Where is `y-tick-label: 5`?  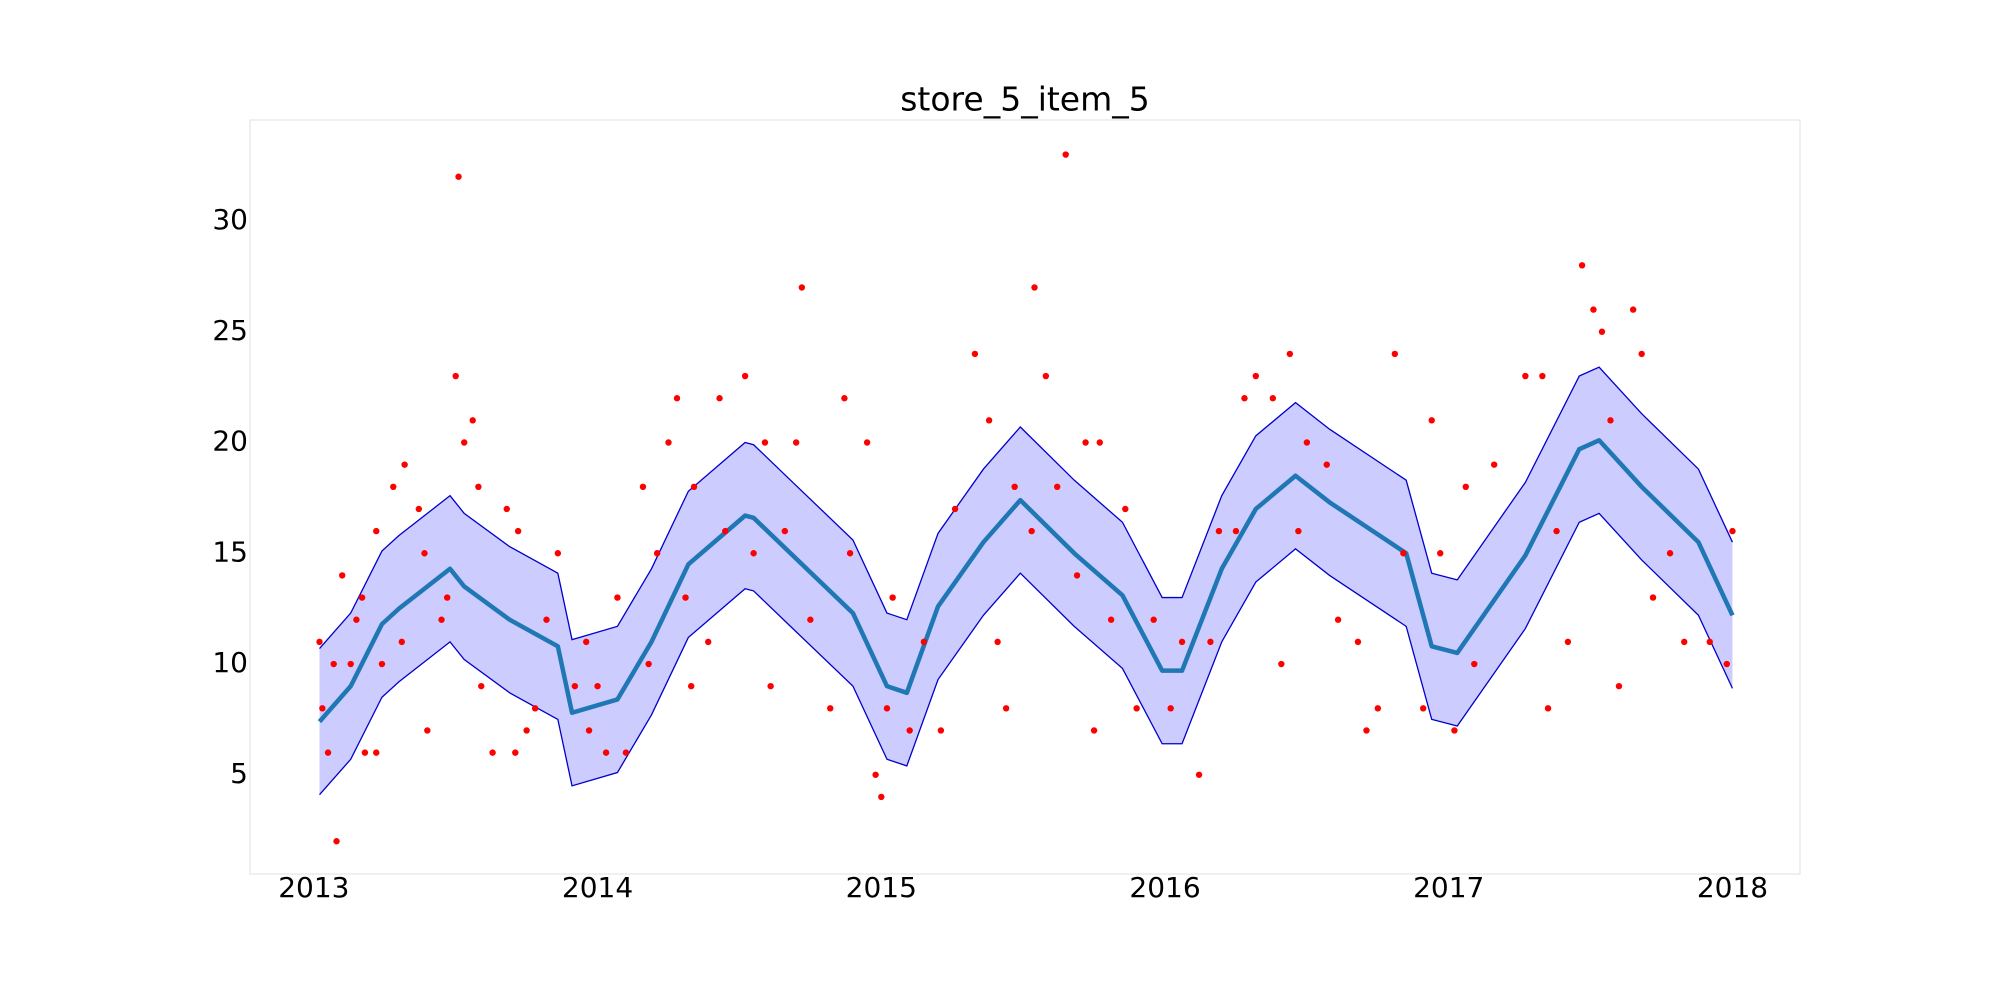 y-tick-label: 5 is located at coordinates (239, 773).